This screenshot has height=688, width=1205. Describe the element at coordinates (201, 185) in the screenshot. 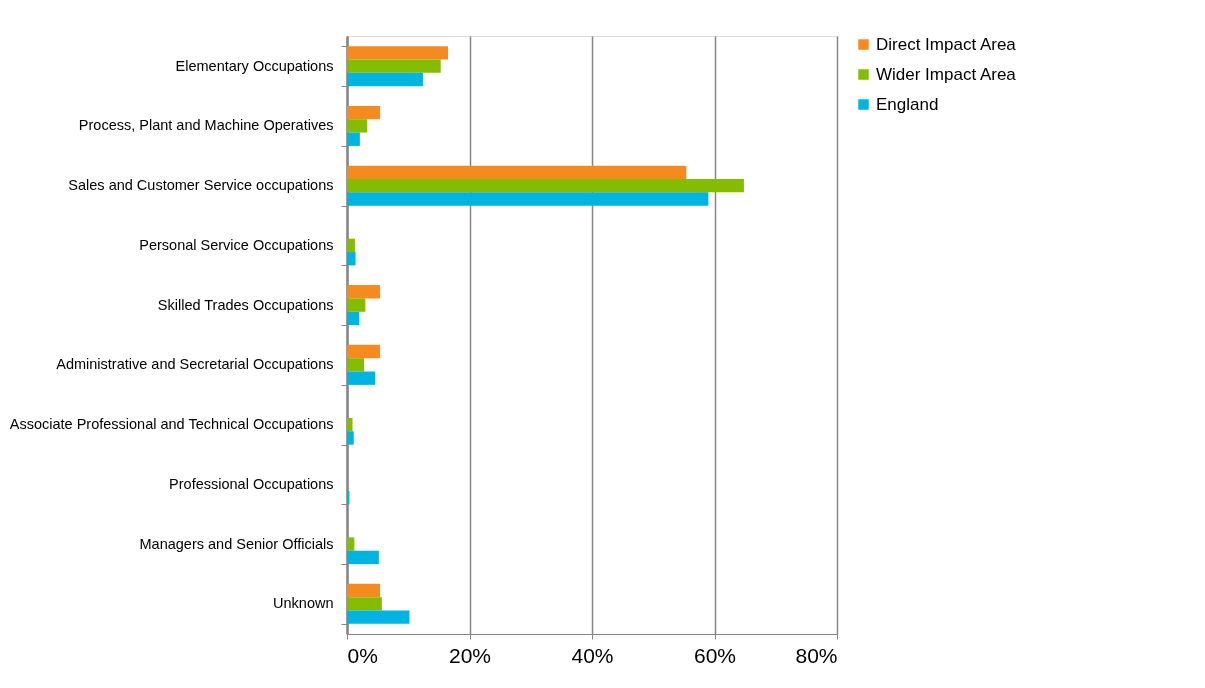

I see `y-tick-label: Sales and Customer Service occupations` at that location.